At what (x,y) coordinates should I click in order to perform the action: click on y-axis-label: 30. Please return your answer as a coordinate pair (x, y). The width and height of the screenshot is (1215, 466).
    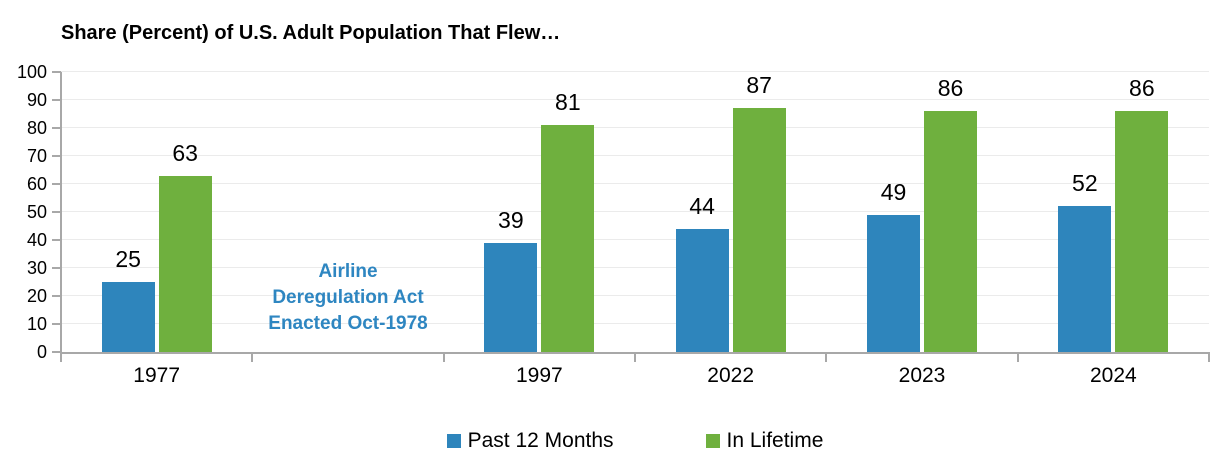
    Looking at the image, I should click on (36, 268).